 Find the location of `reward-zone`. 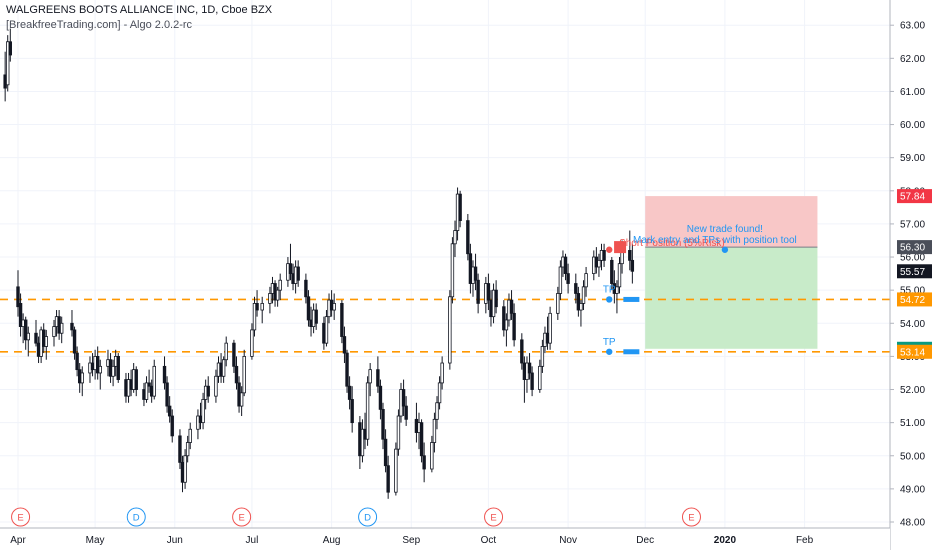

reward-zone is located at coordinates (731, 298).